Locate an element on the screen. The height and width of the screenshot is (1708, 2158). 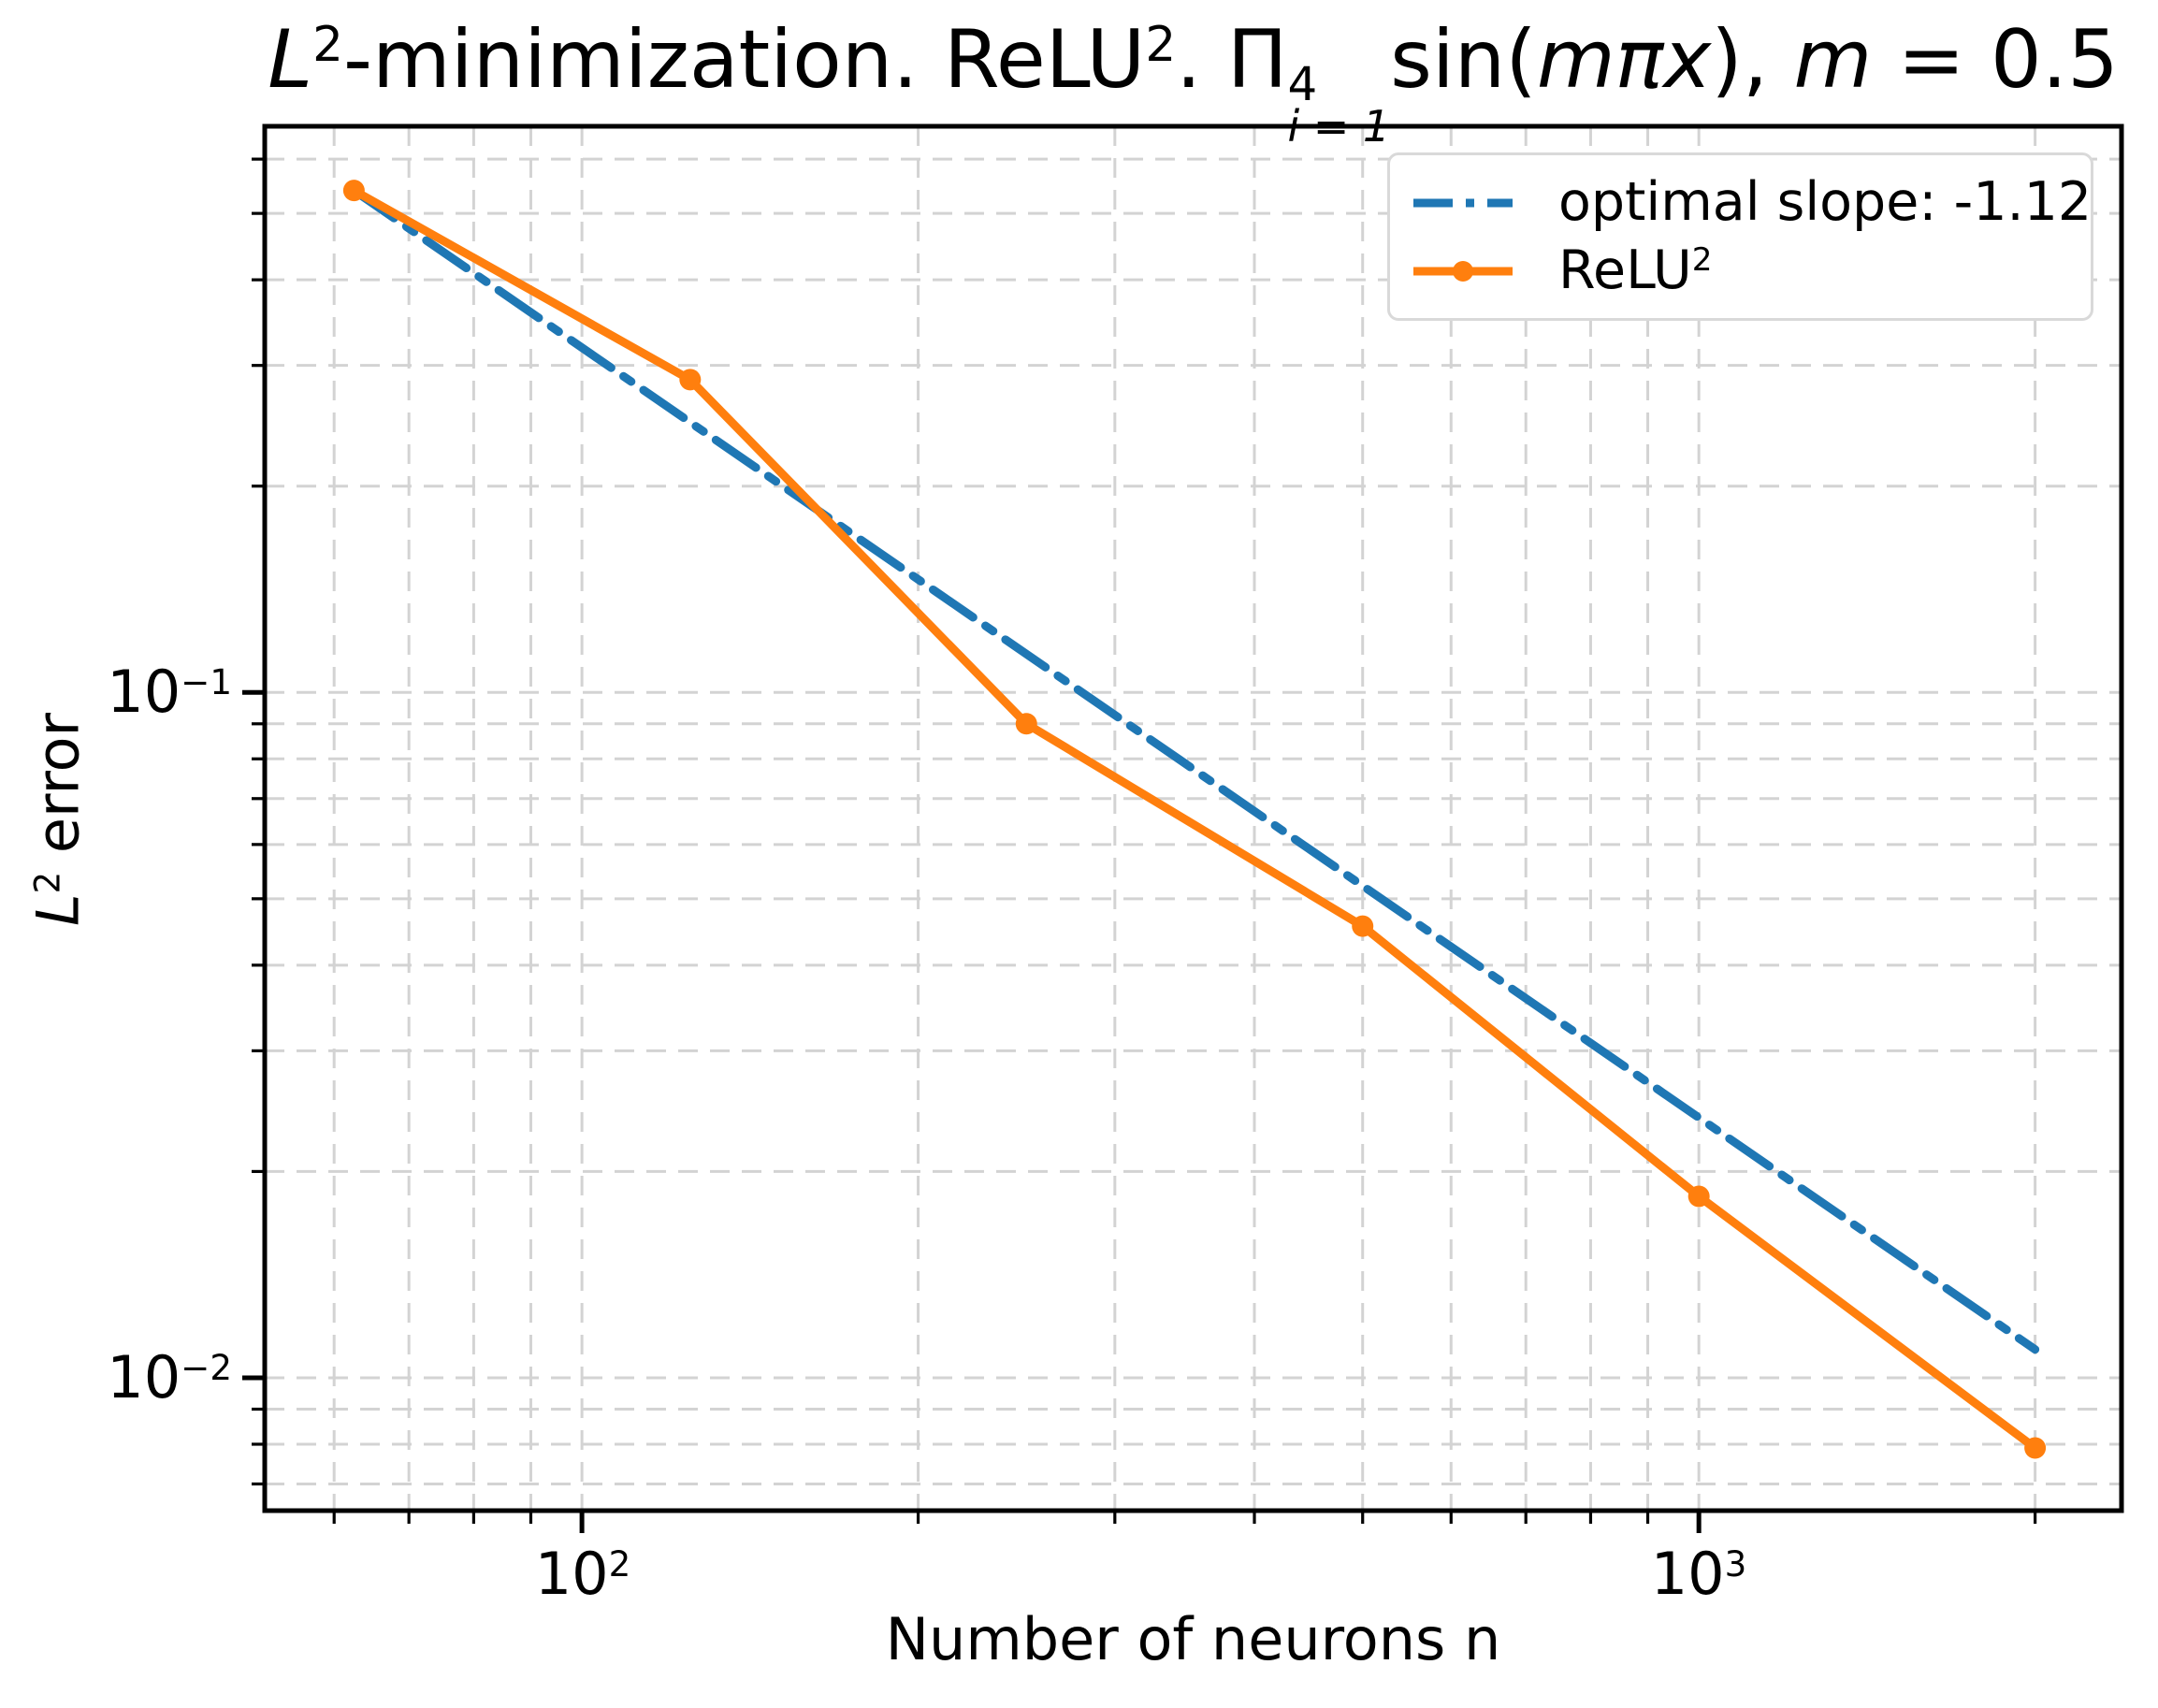
x-tick-100-base: 10 is located at coordinates (571, 1574).